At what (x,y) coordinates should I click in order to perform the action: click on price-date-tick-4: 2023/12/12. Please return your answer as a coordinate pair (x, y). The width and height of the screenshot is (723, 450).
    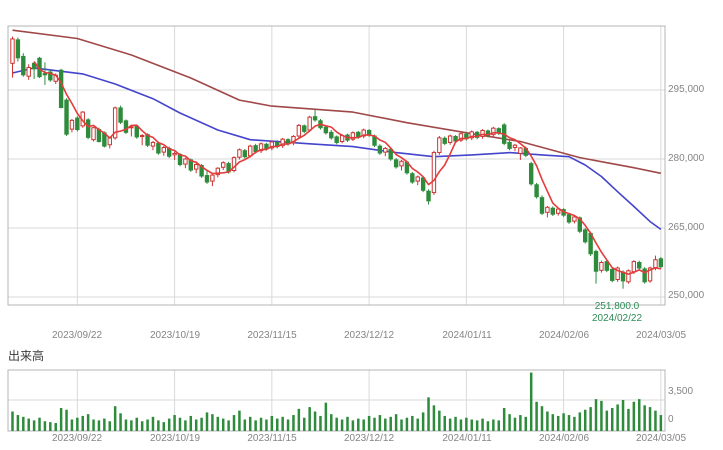
    Looking at the image, I should click on (369, 335).